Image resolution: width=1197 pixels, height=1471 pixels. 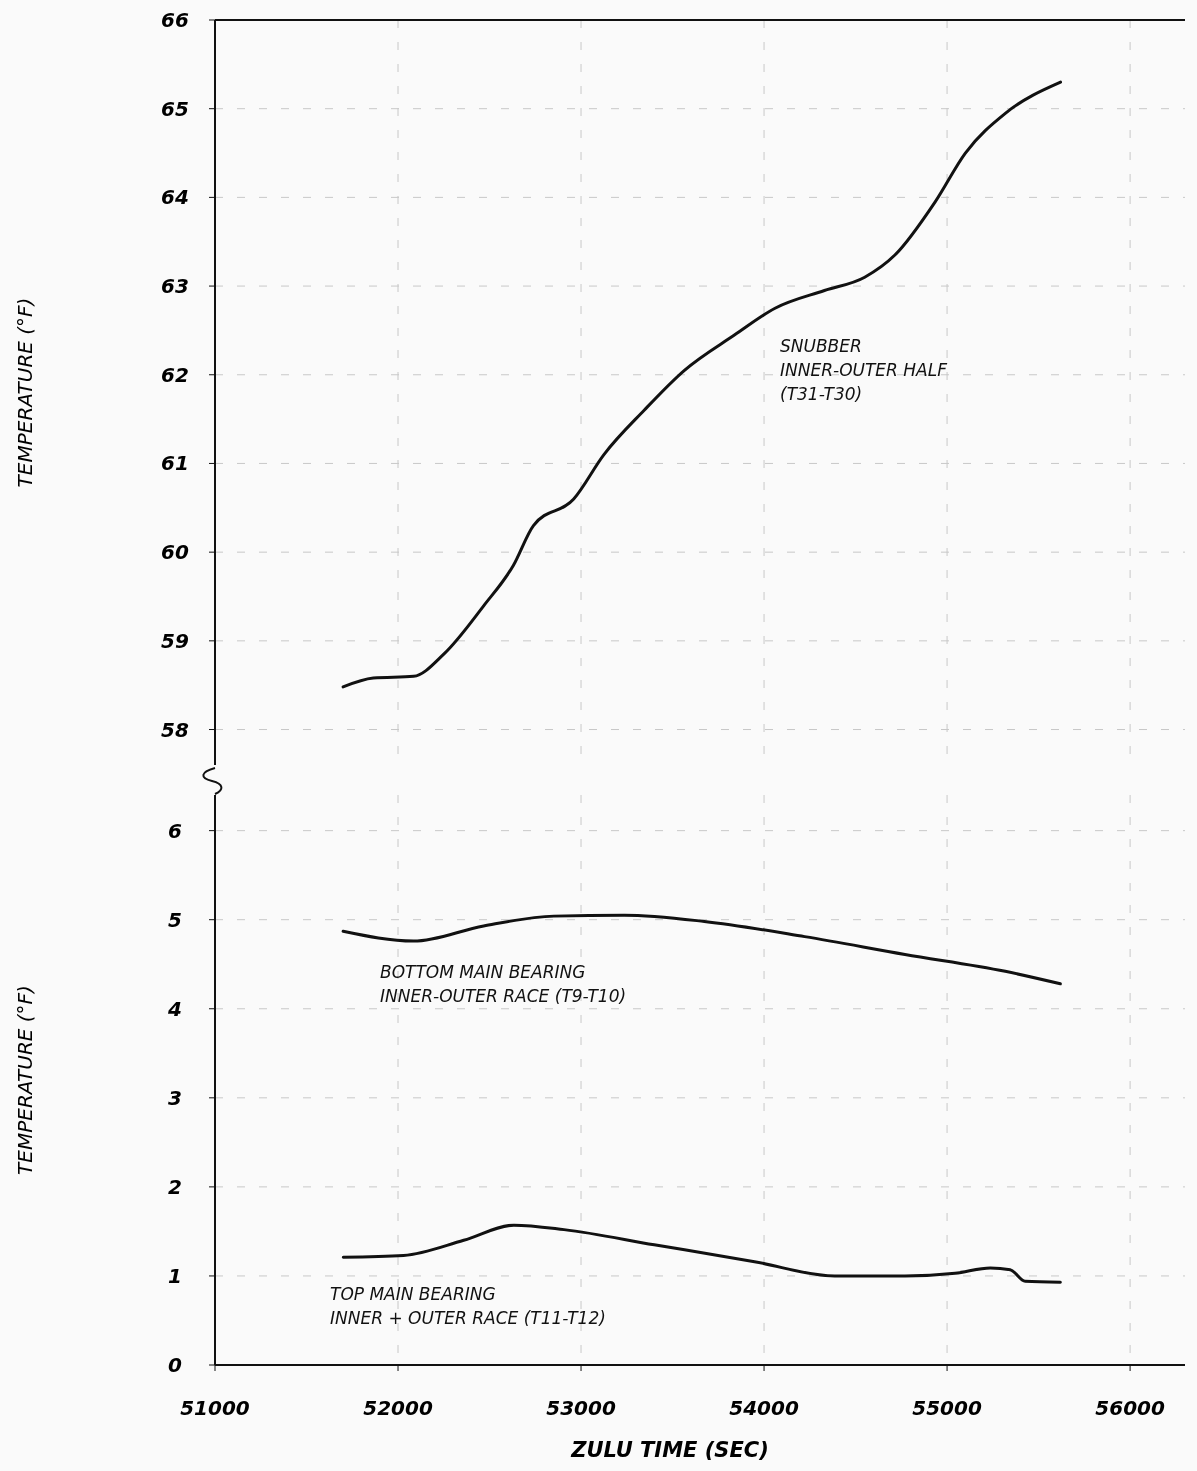 I want to click on y-tick-label: 62, so click(x=175, y=374).